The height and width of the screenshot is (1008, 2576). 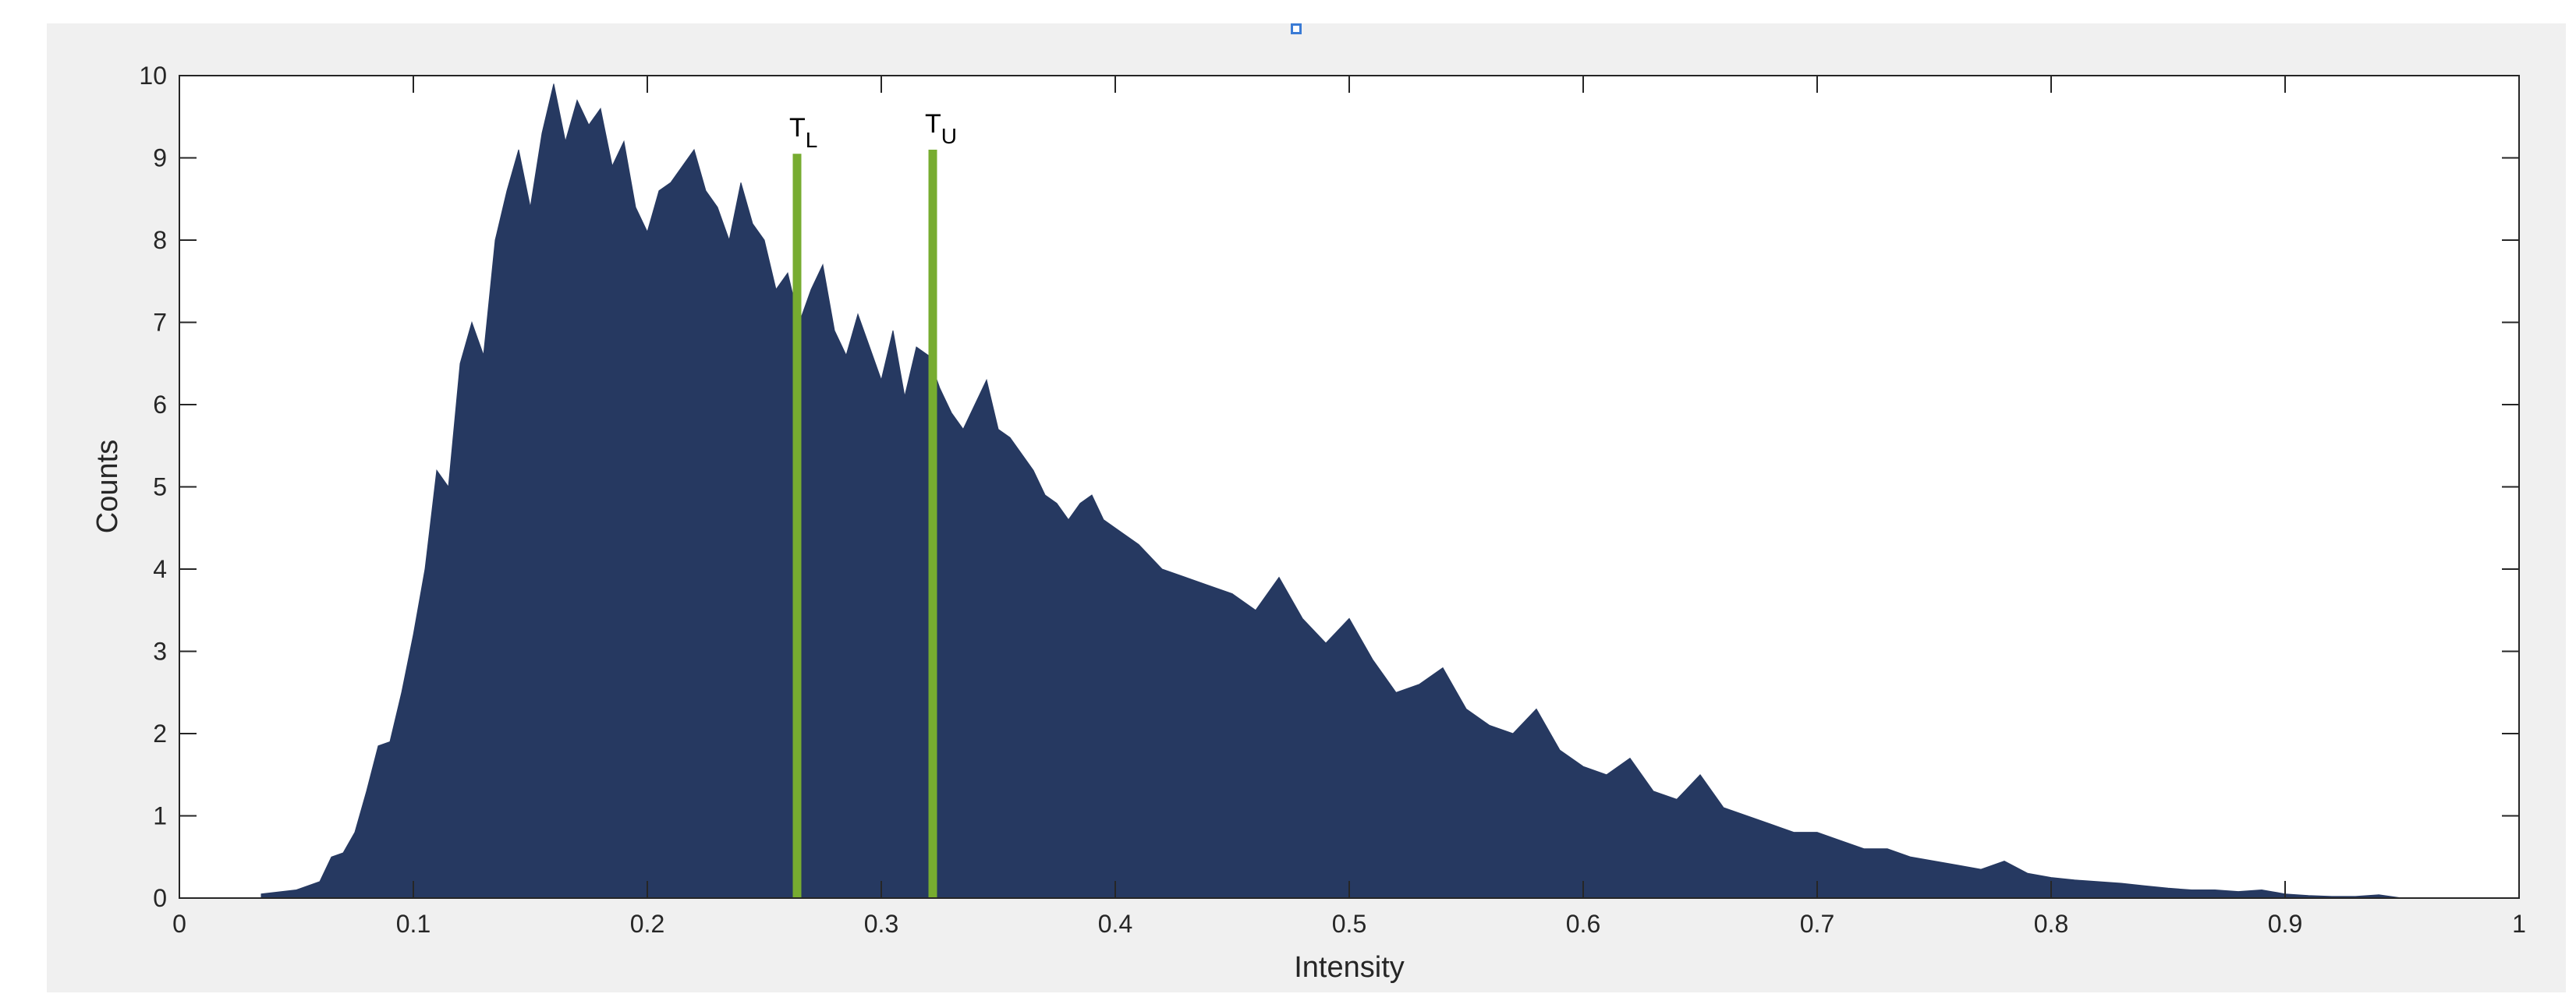 I want to click on y-tick-label: 5, so click(x=160, y=487).